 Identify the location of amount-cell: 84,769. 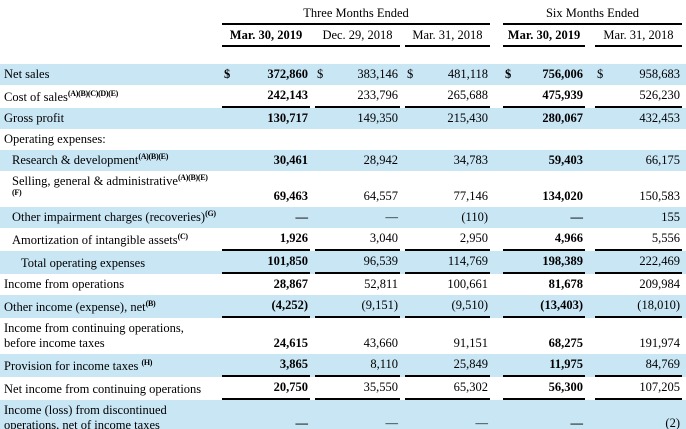
(638, 365).